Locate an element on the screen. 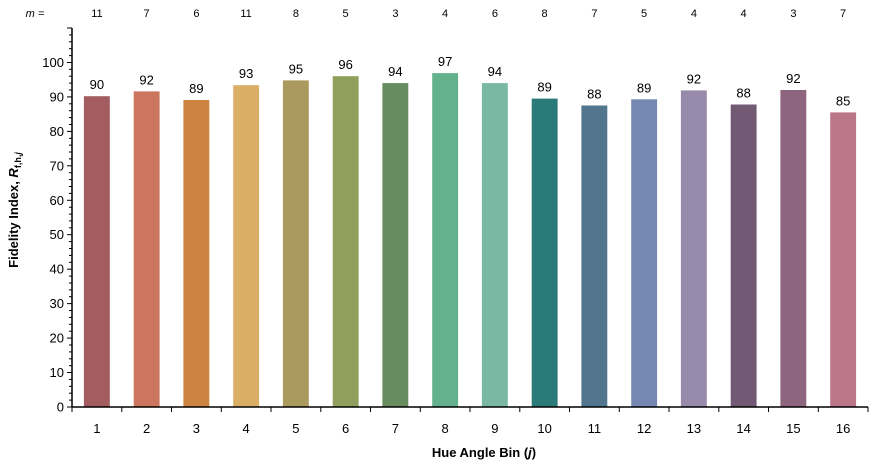  x-tick-label-6: 6 is located at coordinates (345, 428).